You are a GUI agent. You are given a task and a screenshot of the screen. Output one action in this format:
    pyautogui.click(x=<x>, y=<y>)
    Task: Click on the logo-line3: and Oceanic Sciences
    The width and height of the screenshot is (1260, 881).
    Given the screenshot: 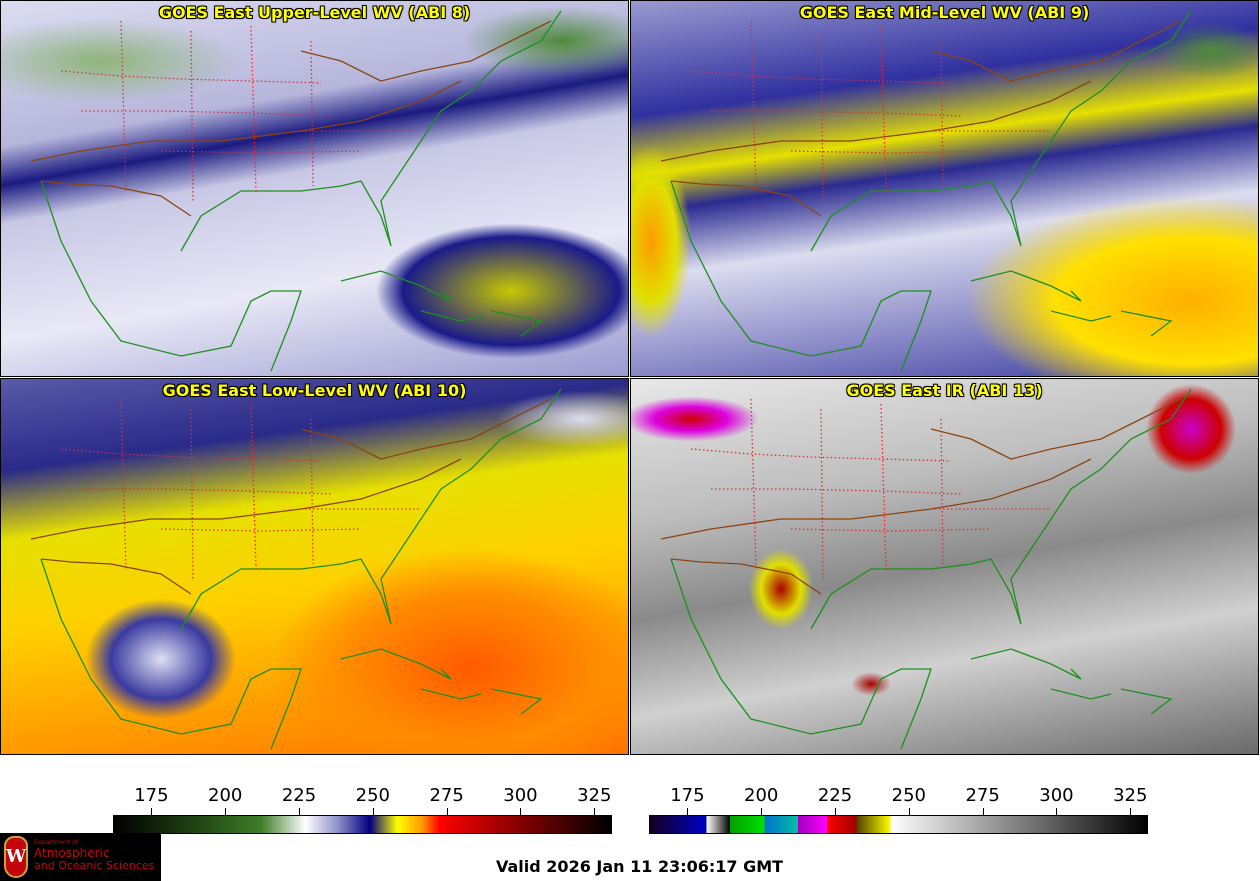 What is the action you would take?
    pyautogui.click(x=94, y=865)
    